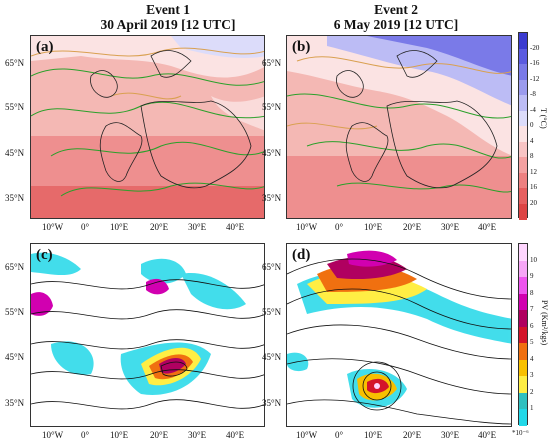  Describe the element at coordinates (532, 156) in the screenshot. I see `temperature-colorbar-tick-label: 8` at that location.